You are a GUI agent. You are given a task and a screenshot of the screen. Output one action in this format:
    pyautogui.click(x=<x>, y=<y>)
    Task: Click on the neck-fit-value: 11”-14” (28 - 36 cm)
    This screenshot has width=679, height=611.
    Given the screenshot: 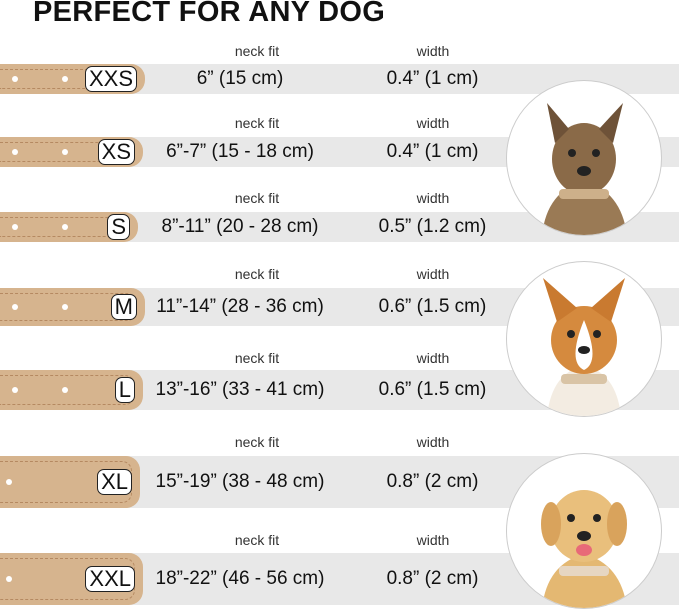 What is the action you would take?
    pyautogui.click(x=240, y=306)
    